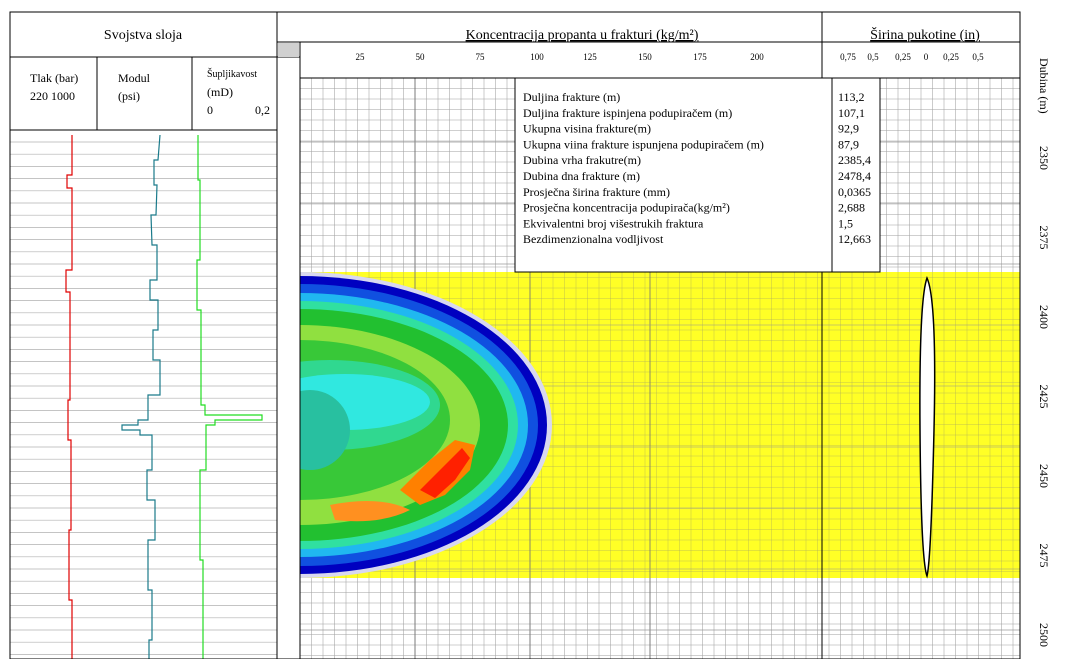 Image resolution: width=1067 pixels, height=664 pixels. Describe the element at coordinates (229, 397) in the screenshot. I see `porosity-log` at that location.